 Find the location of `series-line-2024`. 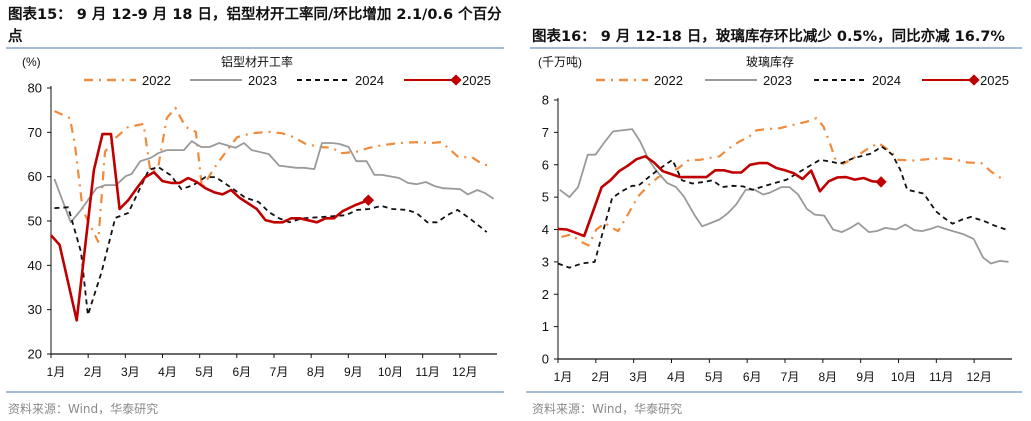

series-line-2024 is located at coordinates (782, 207).